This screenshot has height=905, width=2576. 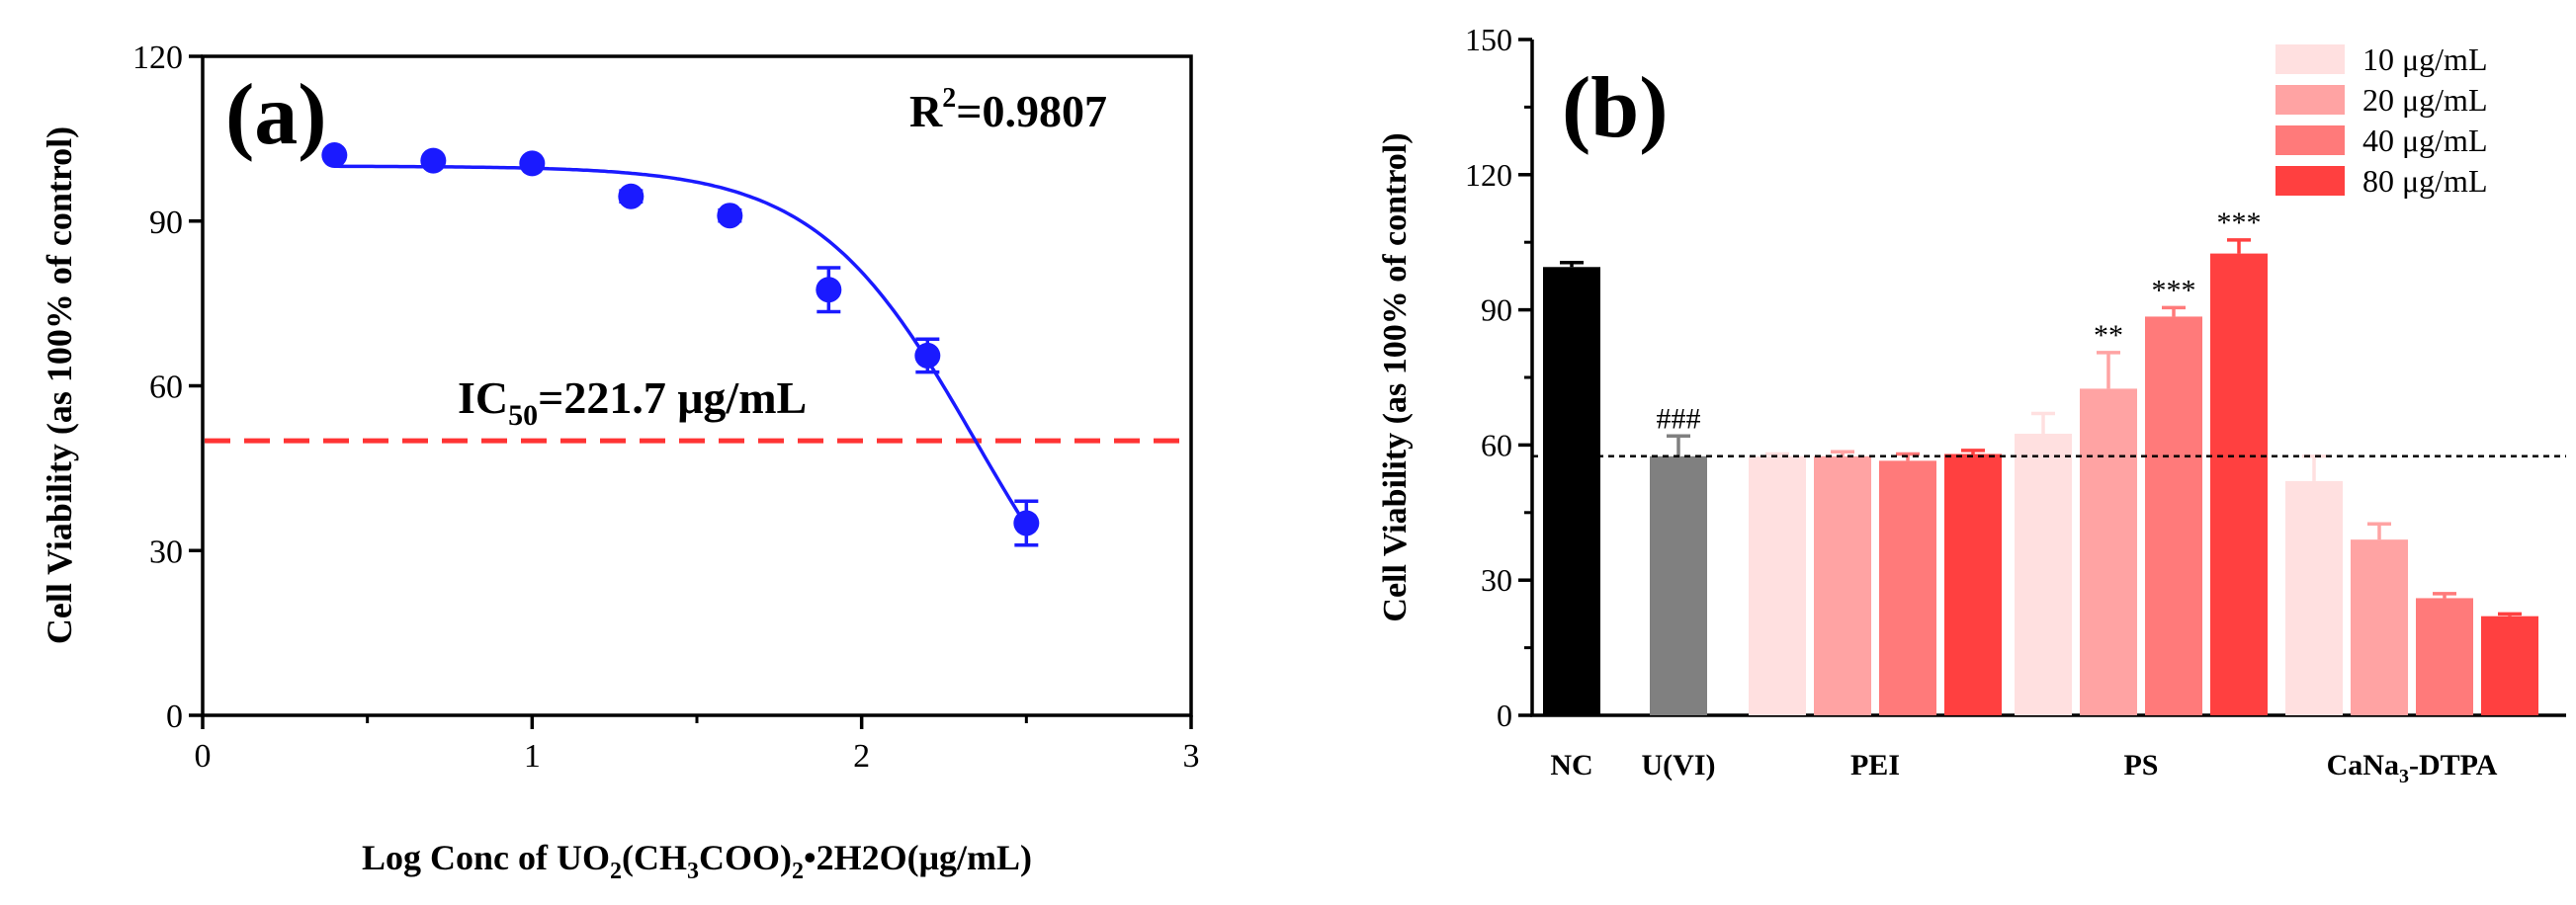 I want to click on legend-label: 40 μg/mL, so click(x=2424, y=141).